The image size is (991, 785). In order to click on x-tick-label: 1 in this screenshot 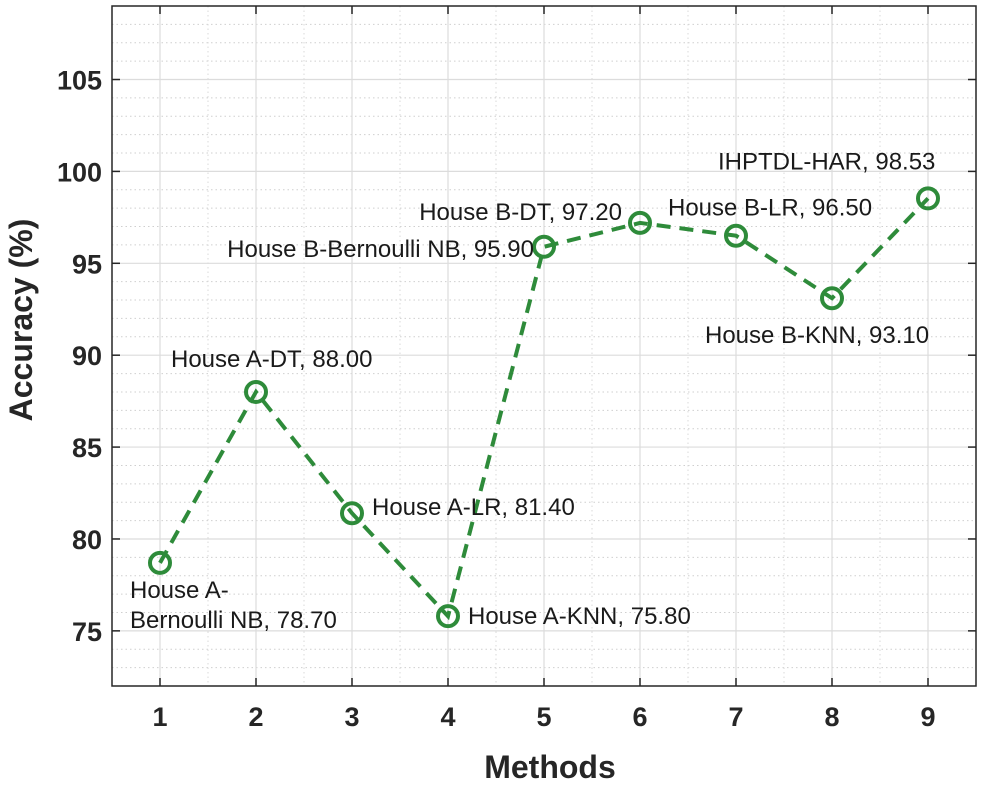, I will do `click(159, 717)`.